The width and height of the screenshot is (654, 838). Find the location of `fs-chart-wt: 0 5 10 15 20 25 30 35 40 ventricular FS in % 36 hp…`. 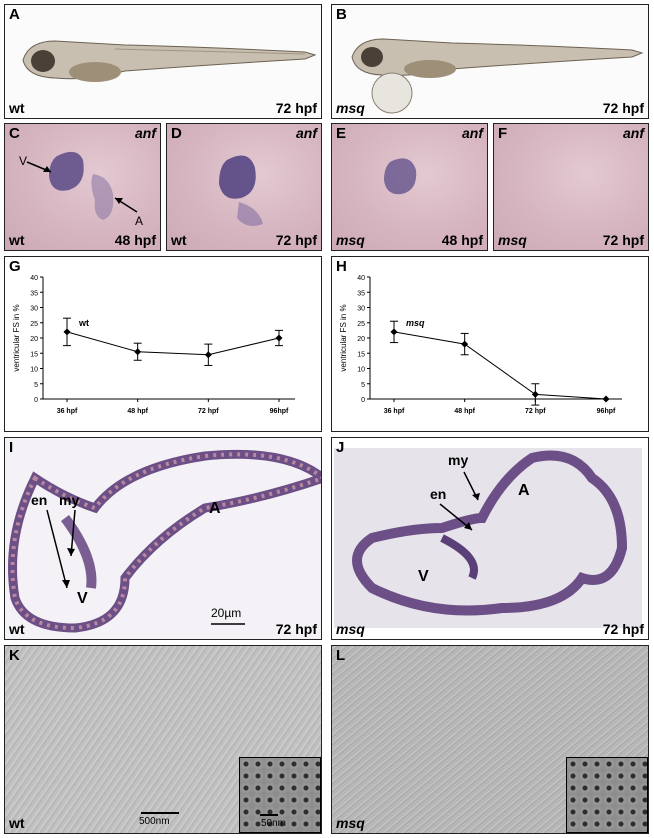

fs-chart-wt: 0 5 10 15 20 25 30 35 40 ventricular FS in % 36 hp… is located at coordinates (153, 345).